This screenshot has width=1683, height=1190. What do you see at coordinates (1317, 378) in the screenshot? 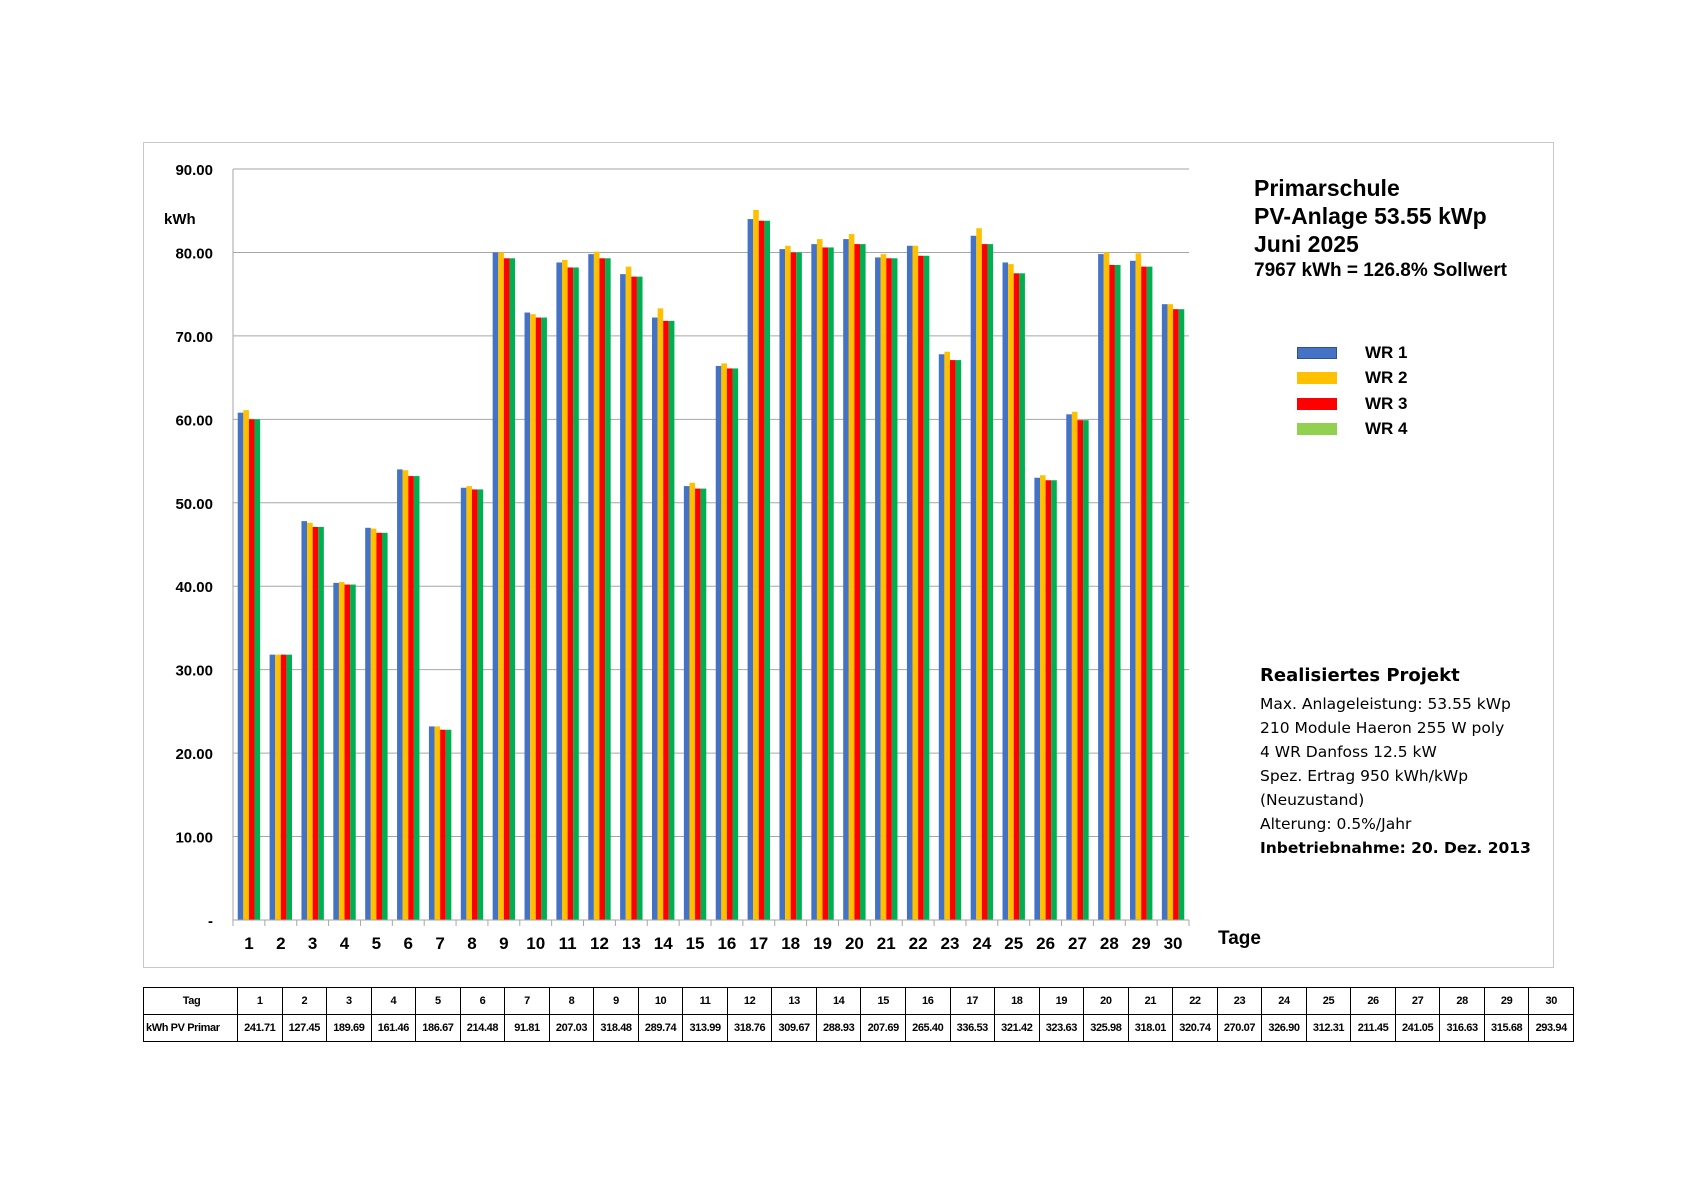
I see `legend-swatch-wr2` at bounding box center [1317, 378].